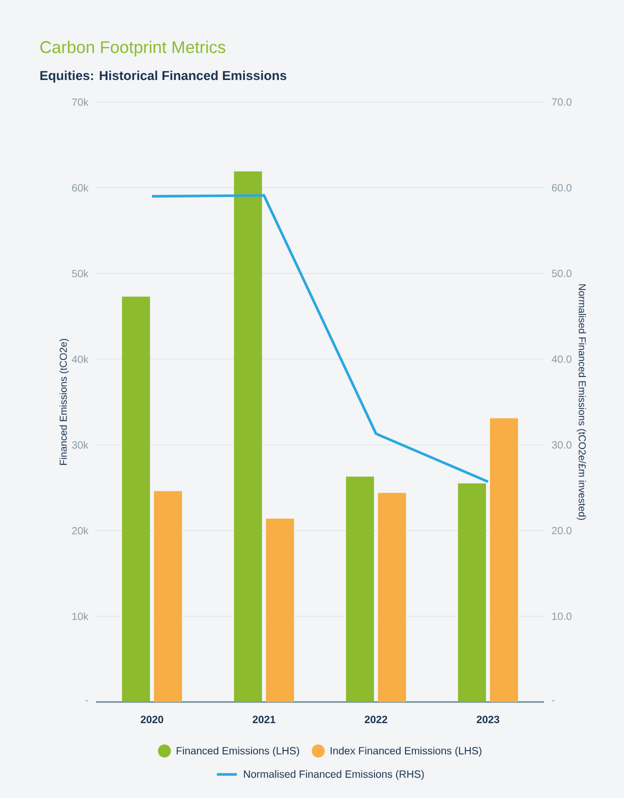  Describe the element at coordinates (562, 188) in the screenshot. I see `y2-tick-label: 60.0` at that location.